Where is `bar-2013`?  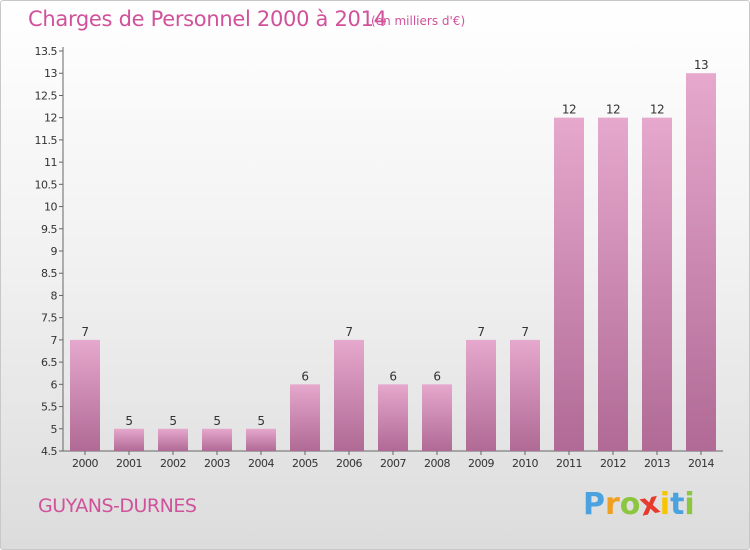
bar-2013 is located at coordinates (657, 284).